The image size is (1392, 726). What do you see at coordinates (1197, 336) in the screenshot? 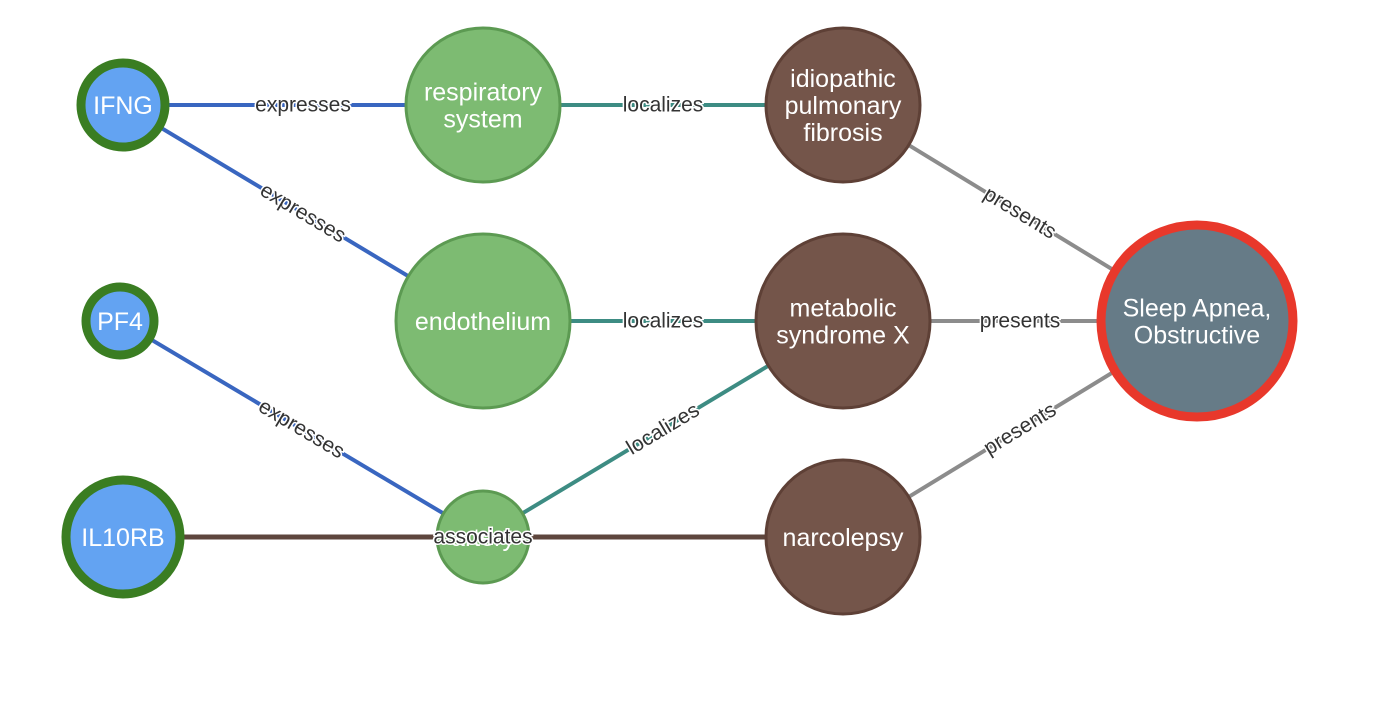
I see `node-label: Obstructive` at bounding box center [1197, 336].